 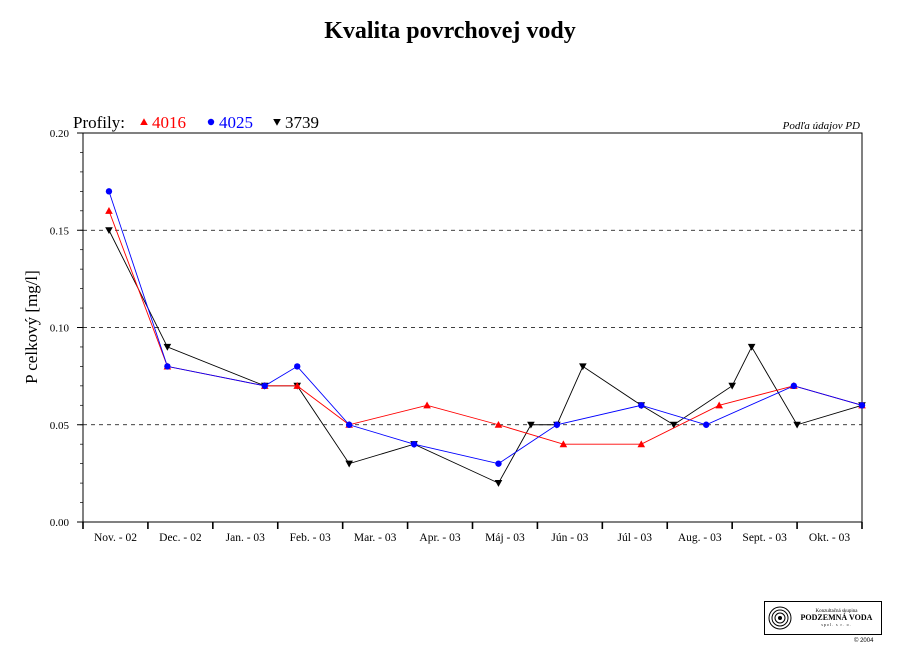 I want to click on x-tick-label: Apr. - 03, so click(x=439, y=538).